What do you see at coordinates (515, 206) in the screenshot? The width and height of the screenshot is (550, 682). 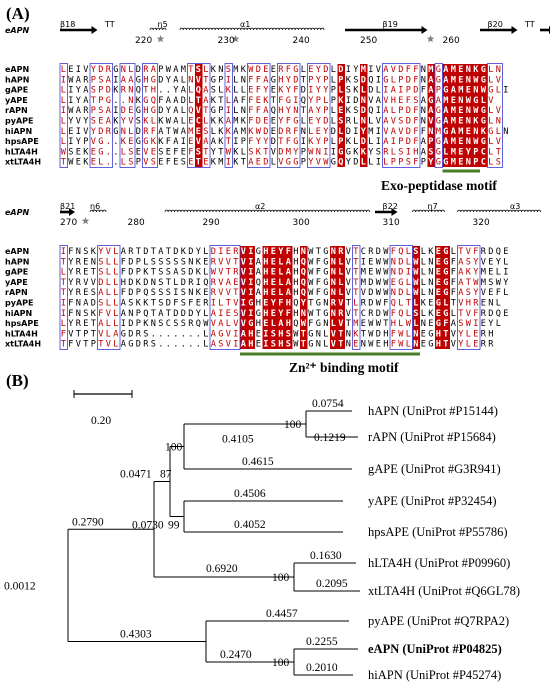 I see `ss-element-label: α3` at bounding box center [515, 206].